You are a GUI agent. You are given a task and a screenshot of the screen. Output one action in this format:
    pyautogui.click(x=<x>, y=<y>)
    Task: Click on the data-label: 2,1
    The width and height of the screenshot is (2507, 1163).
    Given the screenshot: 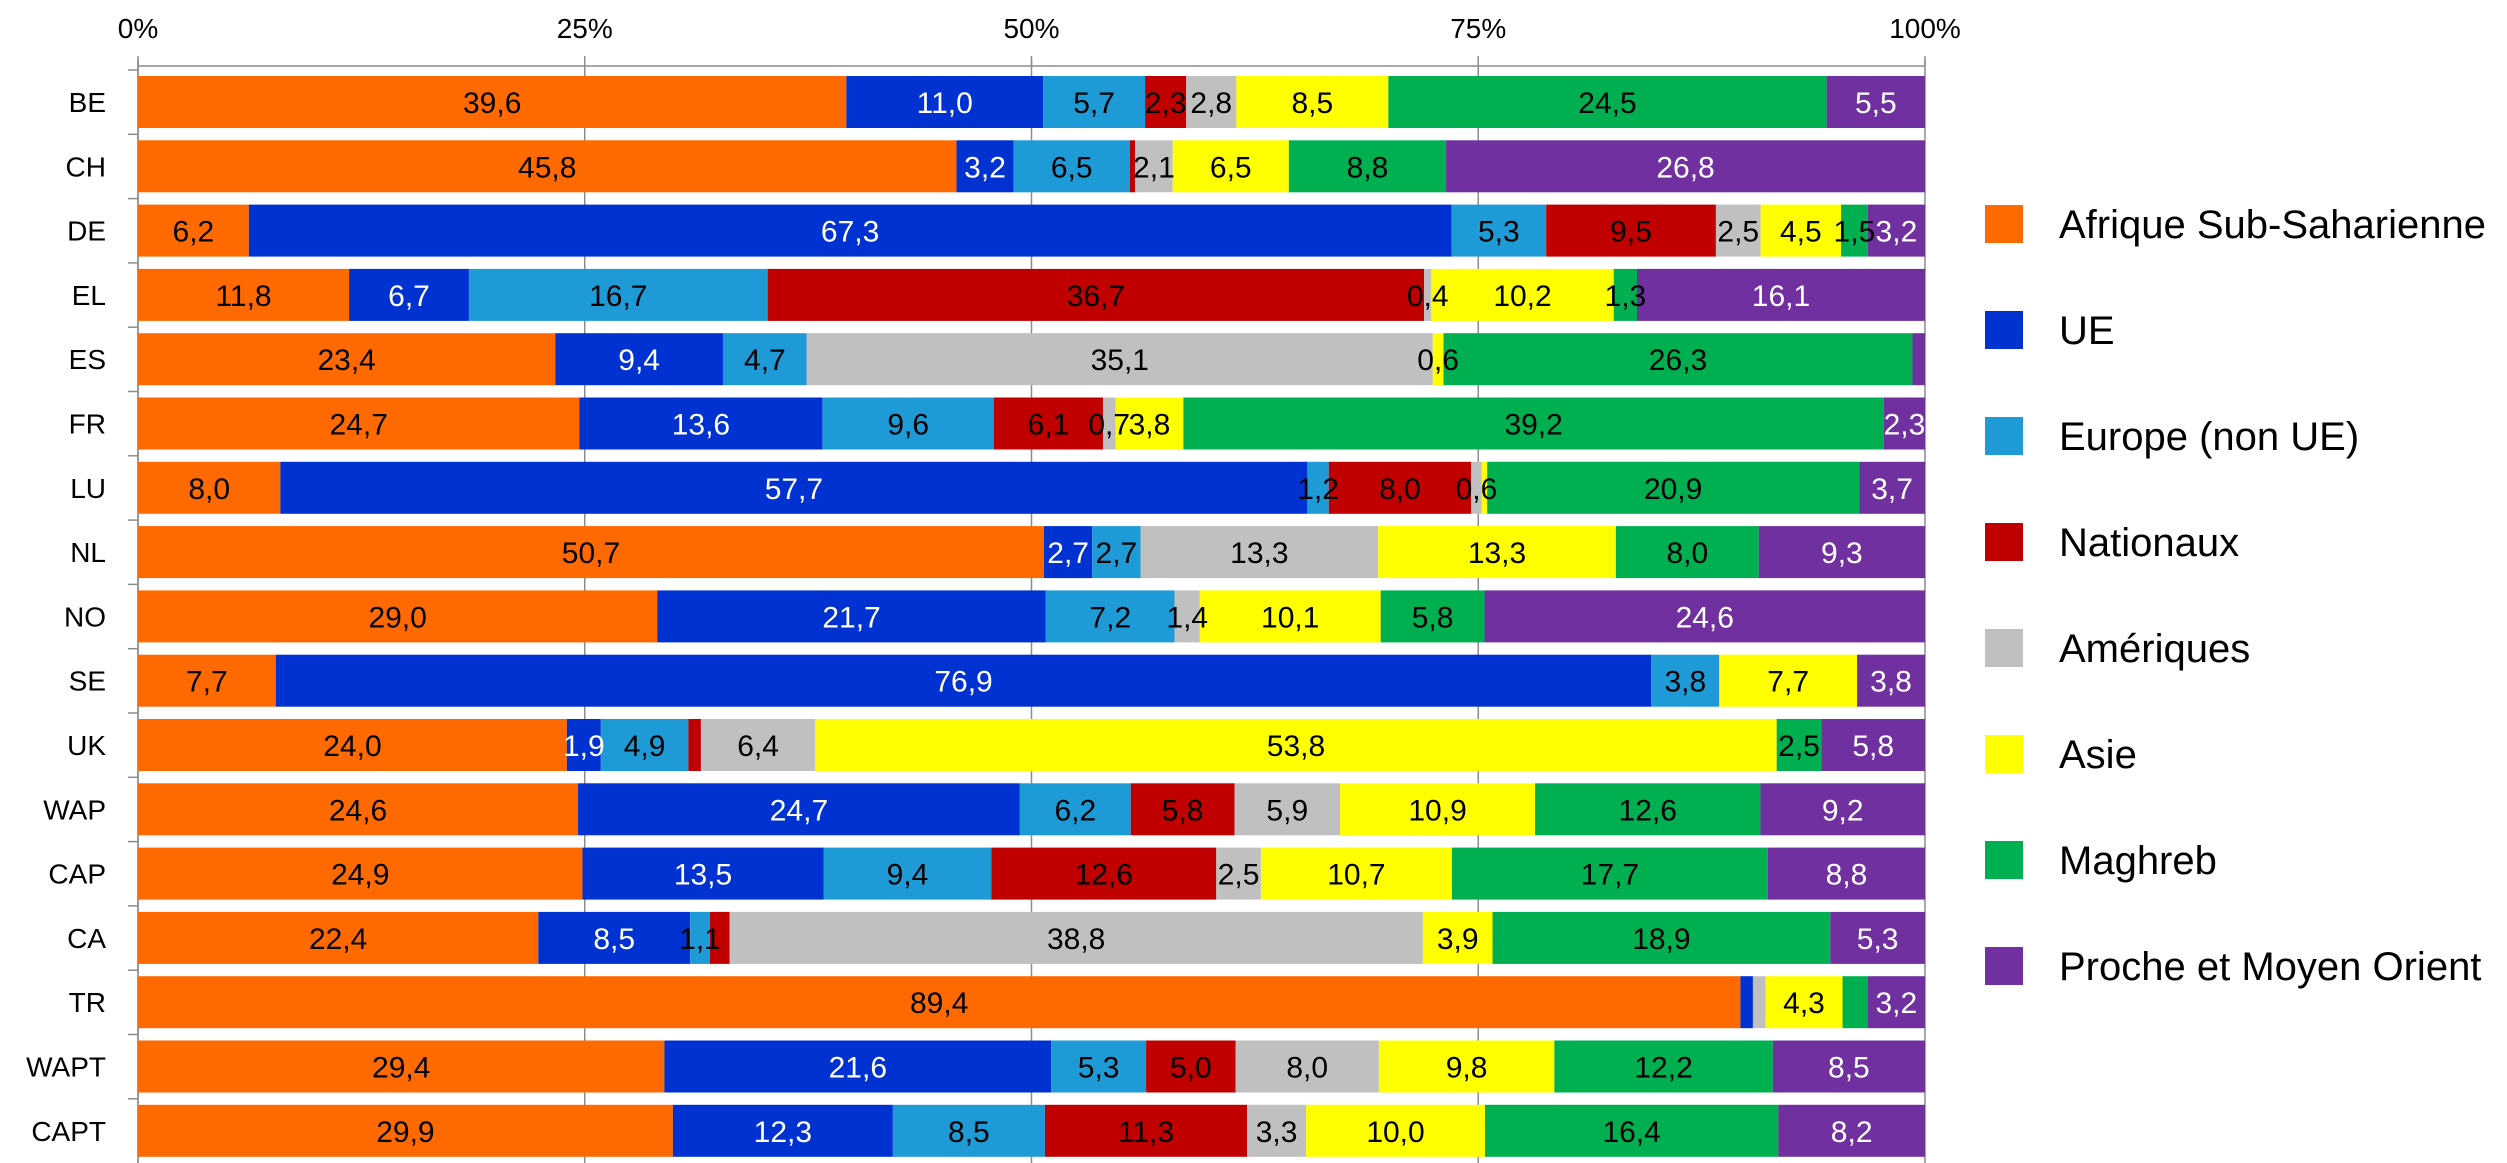 What is the action you would take?
    pyautogui.click(x=1154, y=167)
    